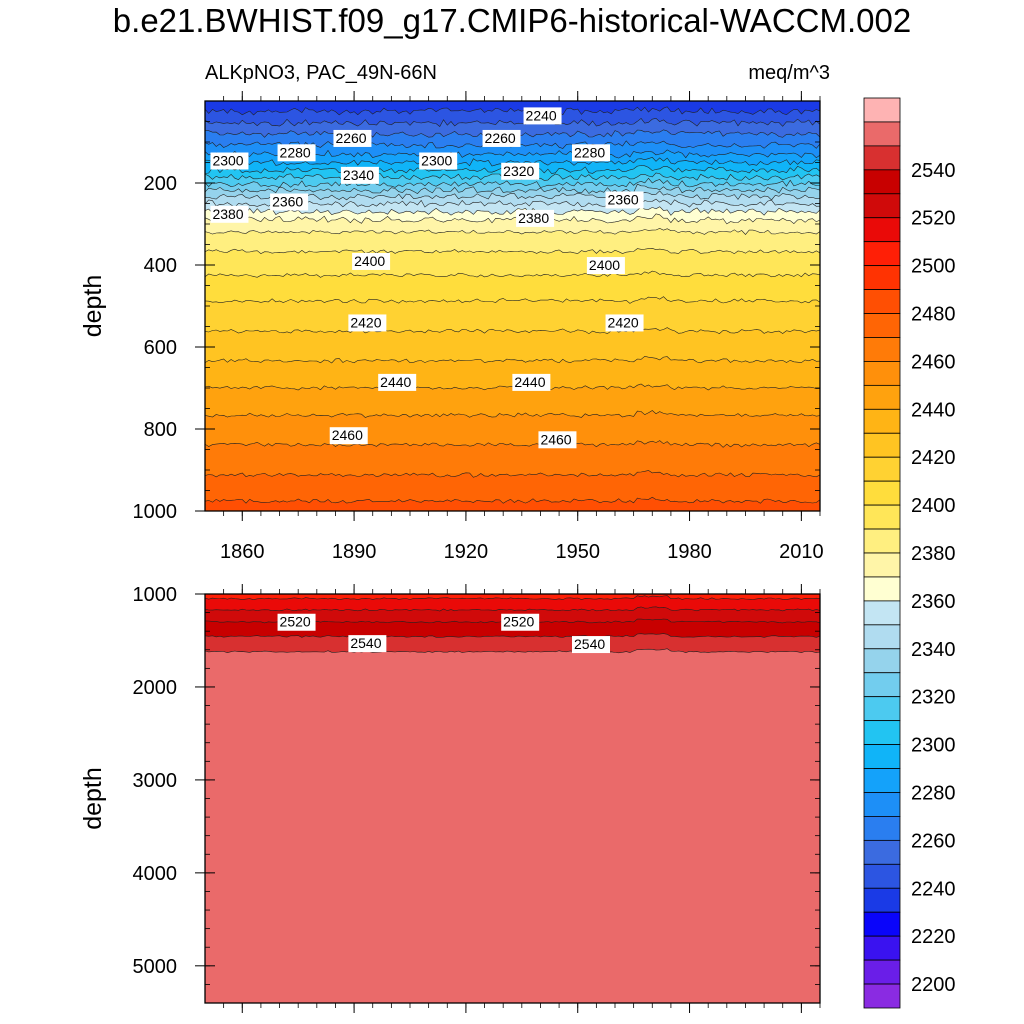  Describe the element at coordinates (933, 746) in the screenshot. I see `colorbar-tick-label: 2300` at that location.